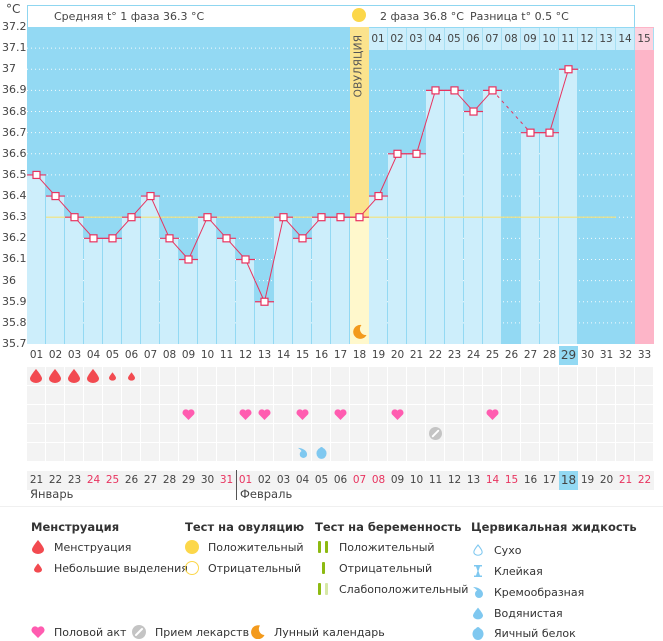  I want to click on calendar-date-label: 24, so click(93, 480).